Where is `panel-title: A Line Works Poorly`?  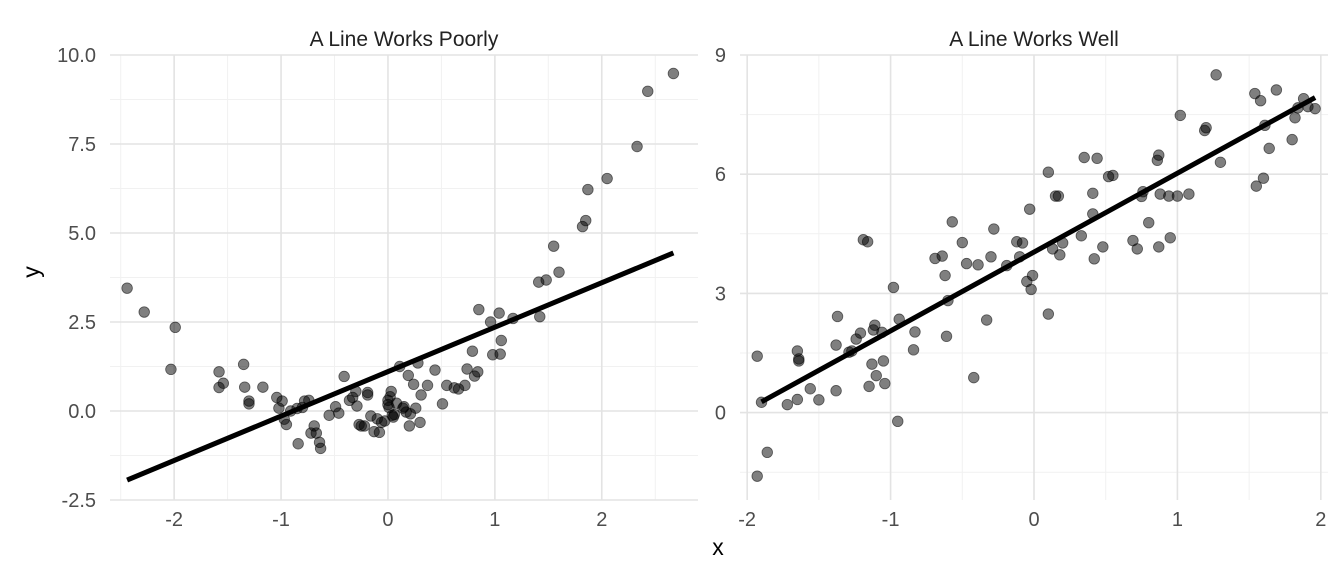 panel-title: A Line Works Poorly is located at coordinates (404, 39).